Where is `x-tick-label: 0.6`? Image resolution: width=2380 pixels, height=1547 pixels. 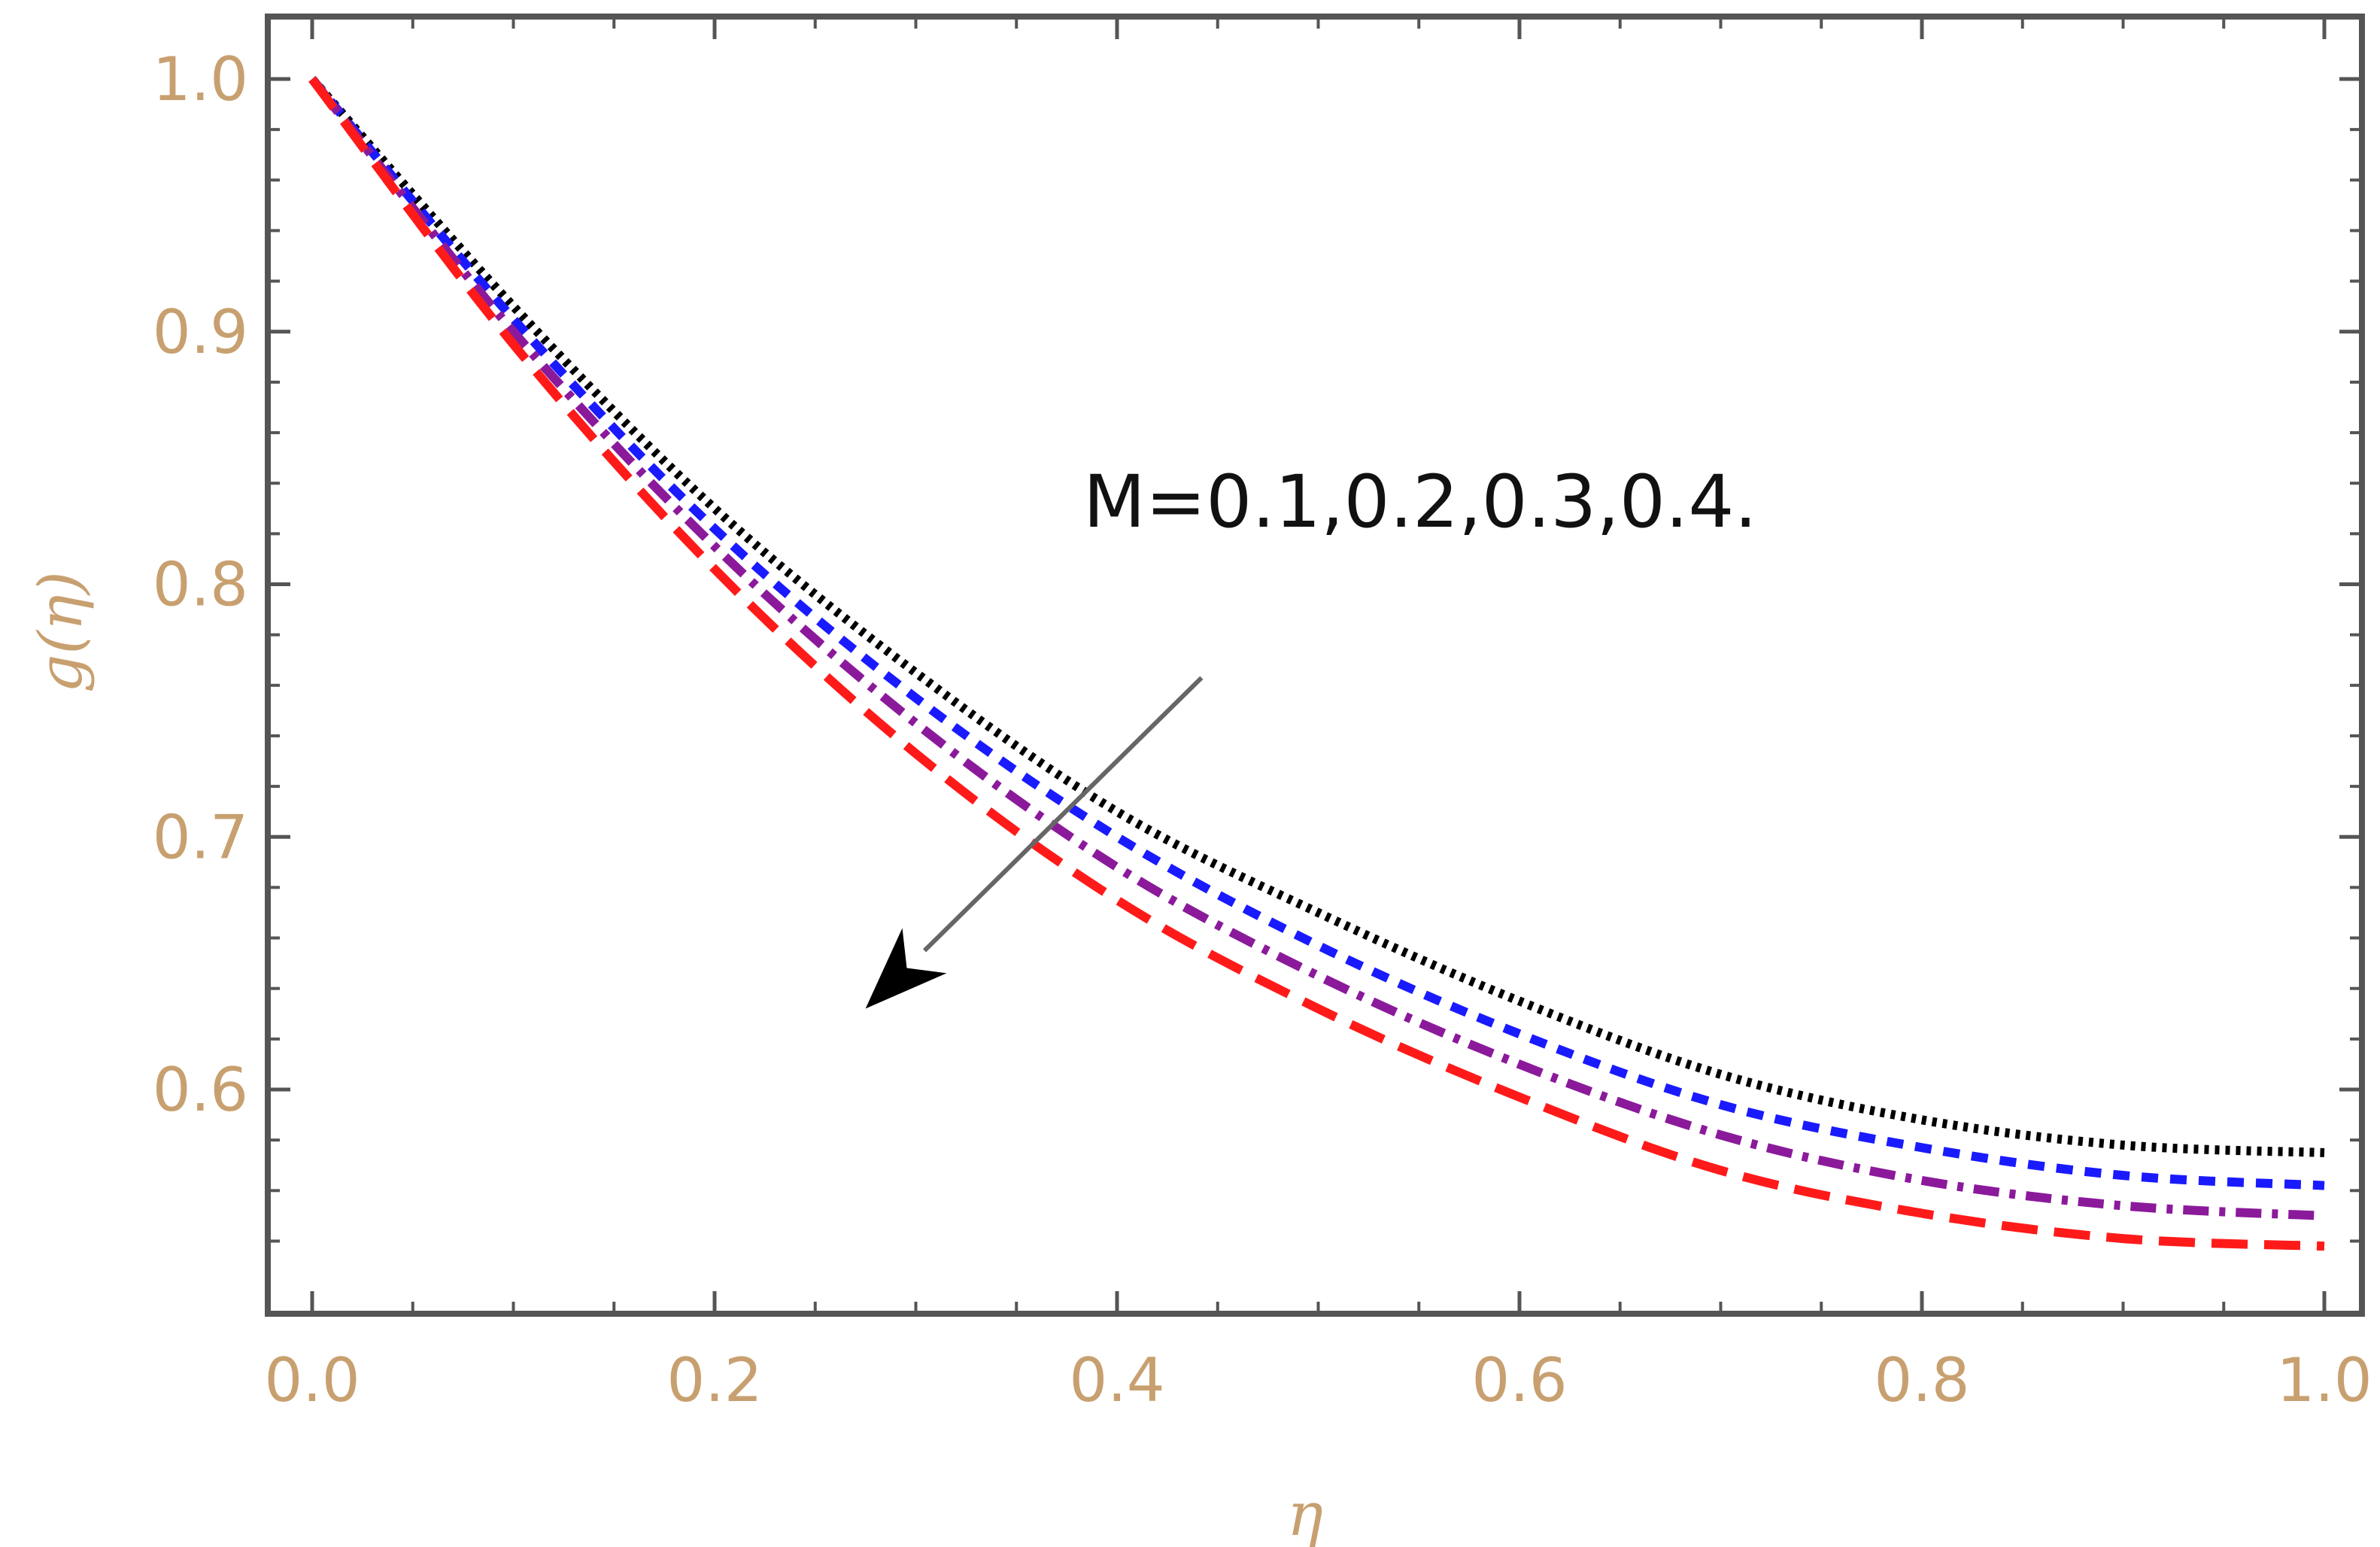
x-tick-label: 0.6 is located at coordinates (1519, 1380).